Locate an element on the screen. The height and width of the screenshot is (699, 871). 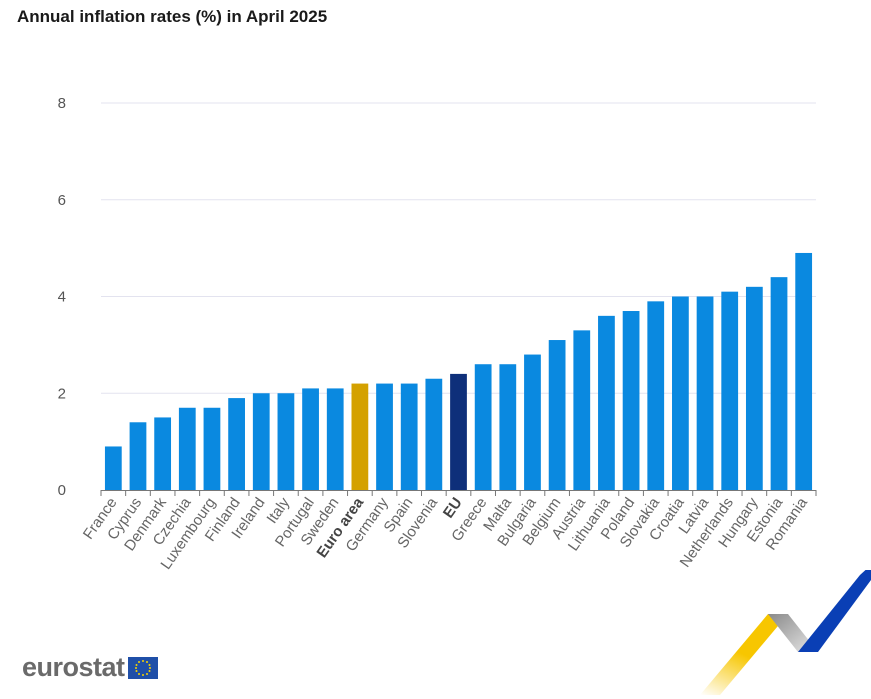
chart-title: Annual inflation rates (%) in April 2025 is located at coordinates (172, 16).